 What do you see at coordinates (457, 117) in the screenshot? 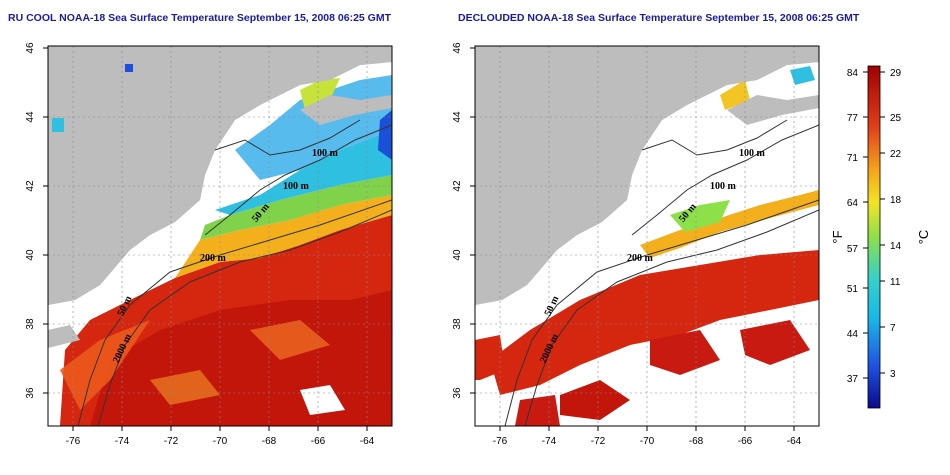
I see `right-lat-tick: 44` at bounding box center [457, 117].